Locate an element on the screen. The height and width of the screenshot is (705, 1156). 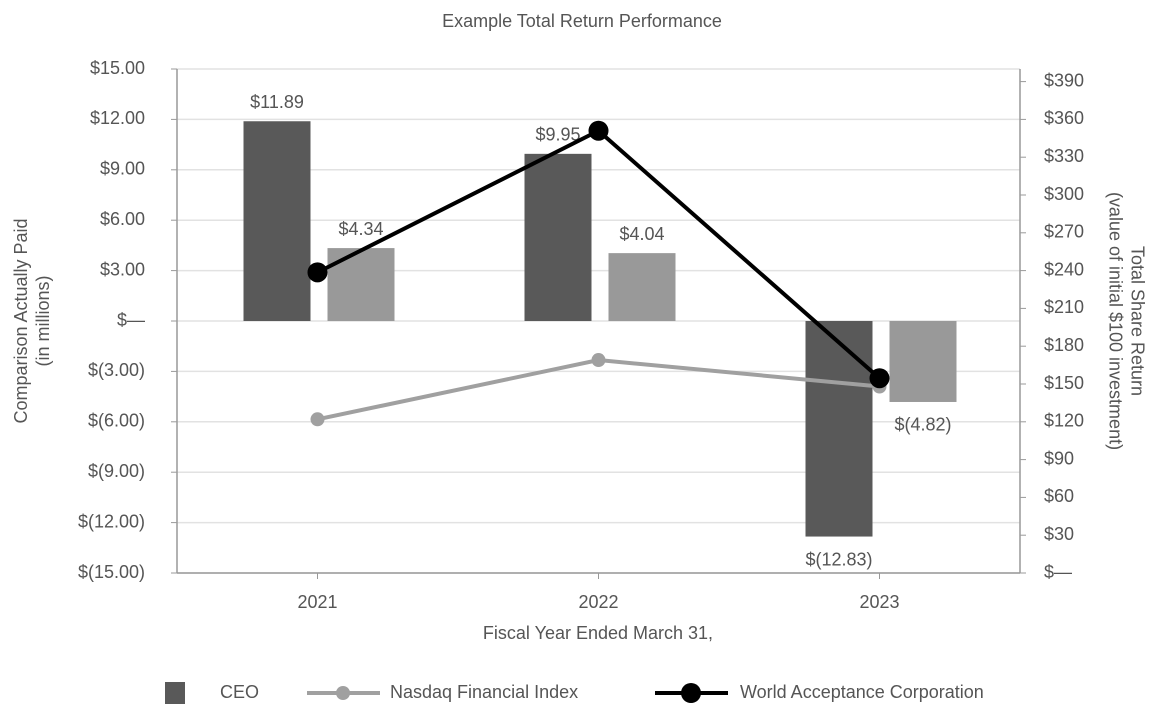
y-tick-label: $9.00 is located at coordinates (122, 169).